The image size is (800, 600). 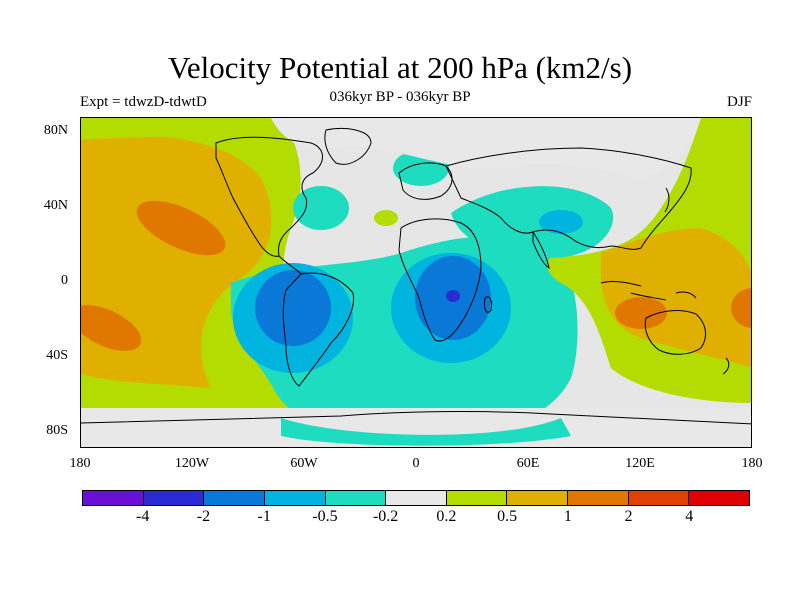 I want to click on colorbar-tick-label: 1, so click(x=567, y=516).